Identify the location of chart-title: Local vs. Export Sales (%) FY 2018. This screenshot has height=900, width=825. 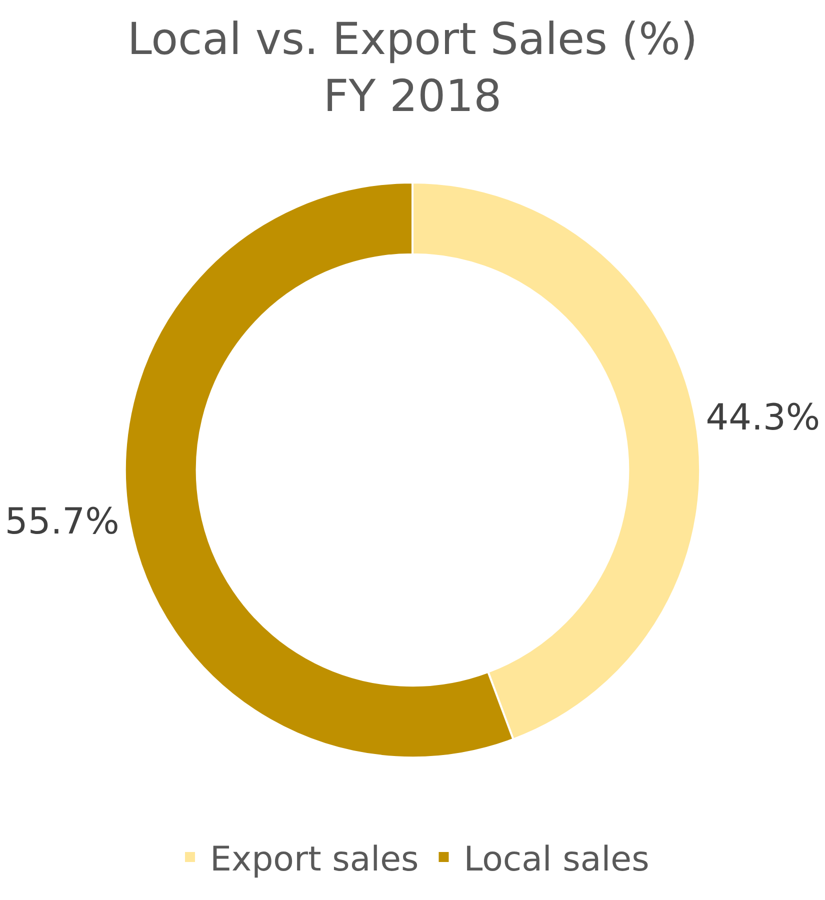
(412, 68).